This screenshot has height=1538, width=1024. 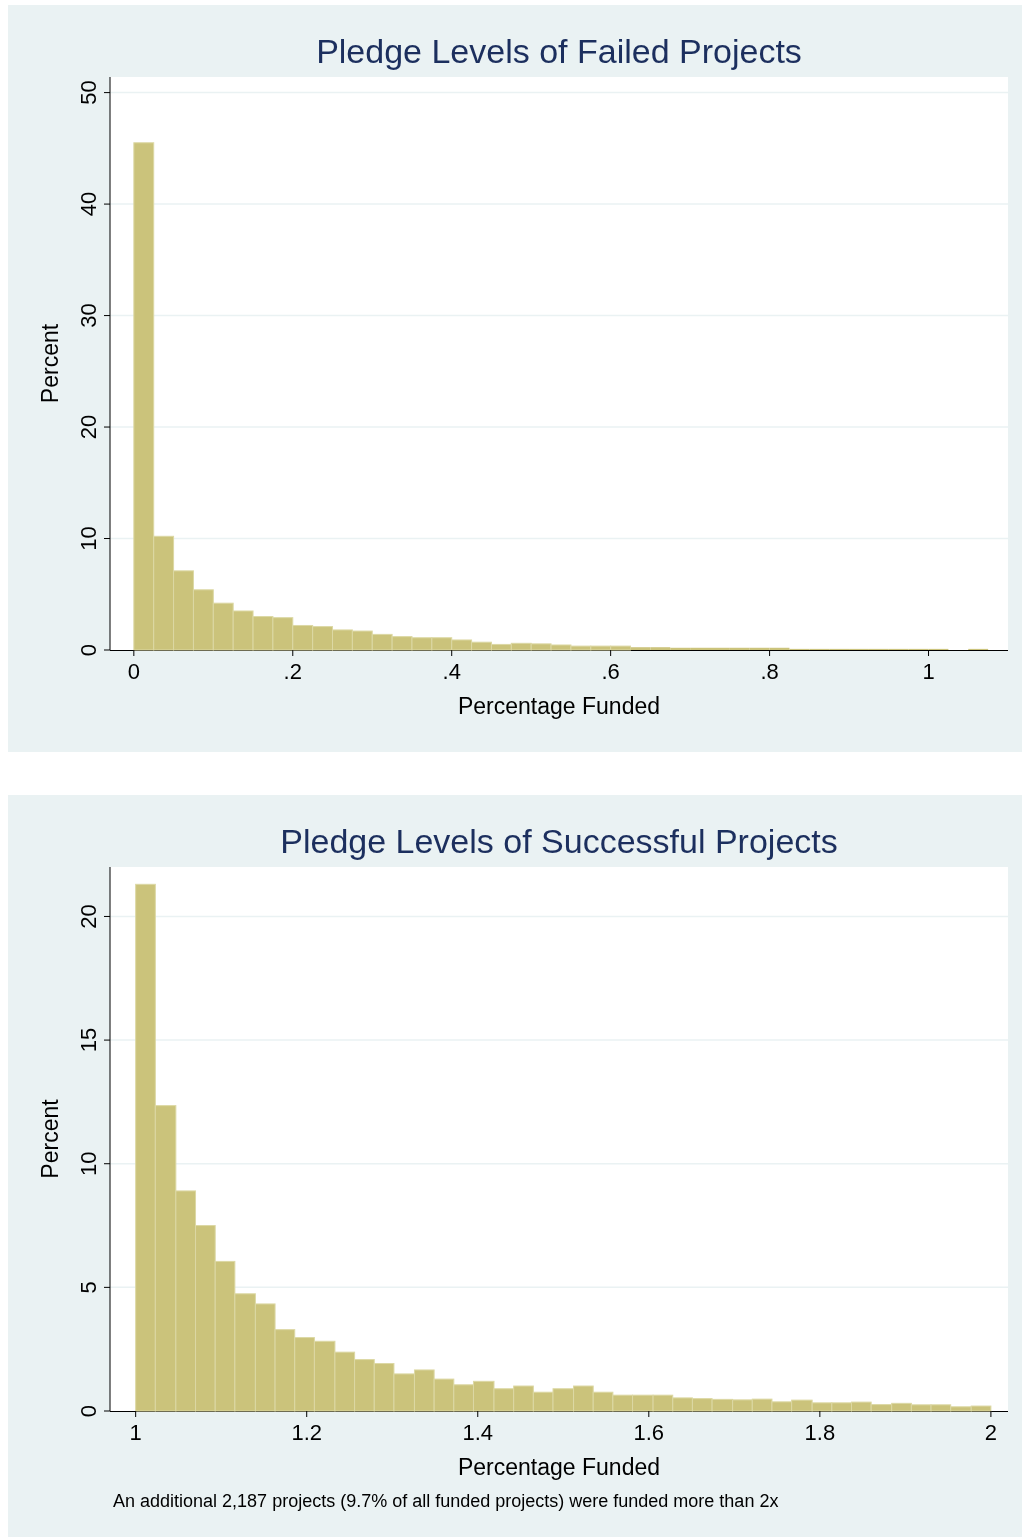 What do you see at coordinates (446, 1501) in the screenshot?
I see `text: An additional 2,187 projects (9.7% of all funded projects) were funded more than 2x` at bounding box center [446, 1501].